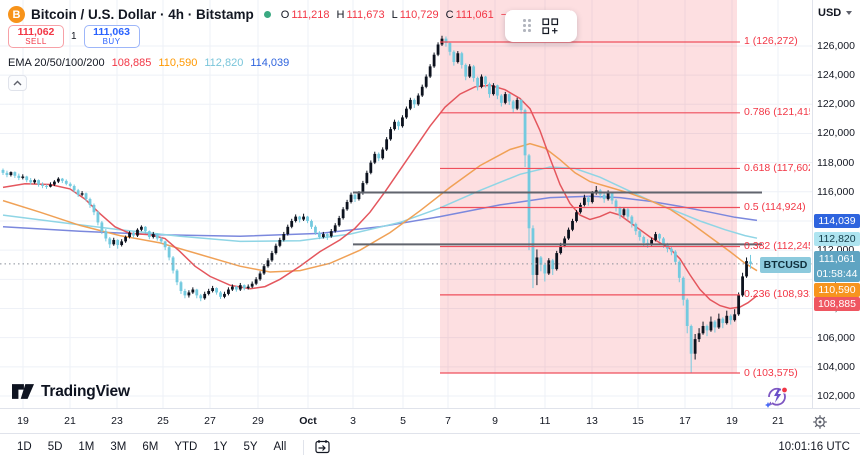 The width and height of the screenshot is (860, 460). Describe the element at coordinates (550, 26) in the screenshot. I see `layout-squares-plus-icon` at that location.